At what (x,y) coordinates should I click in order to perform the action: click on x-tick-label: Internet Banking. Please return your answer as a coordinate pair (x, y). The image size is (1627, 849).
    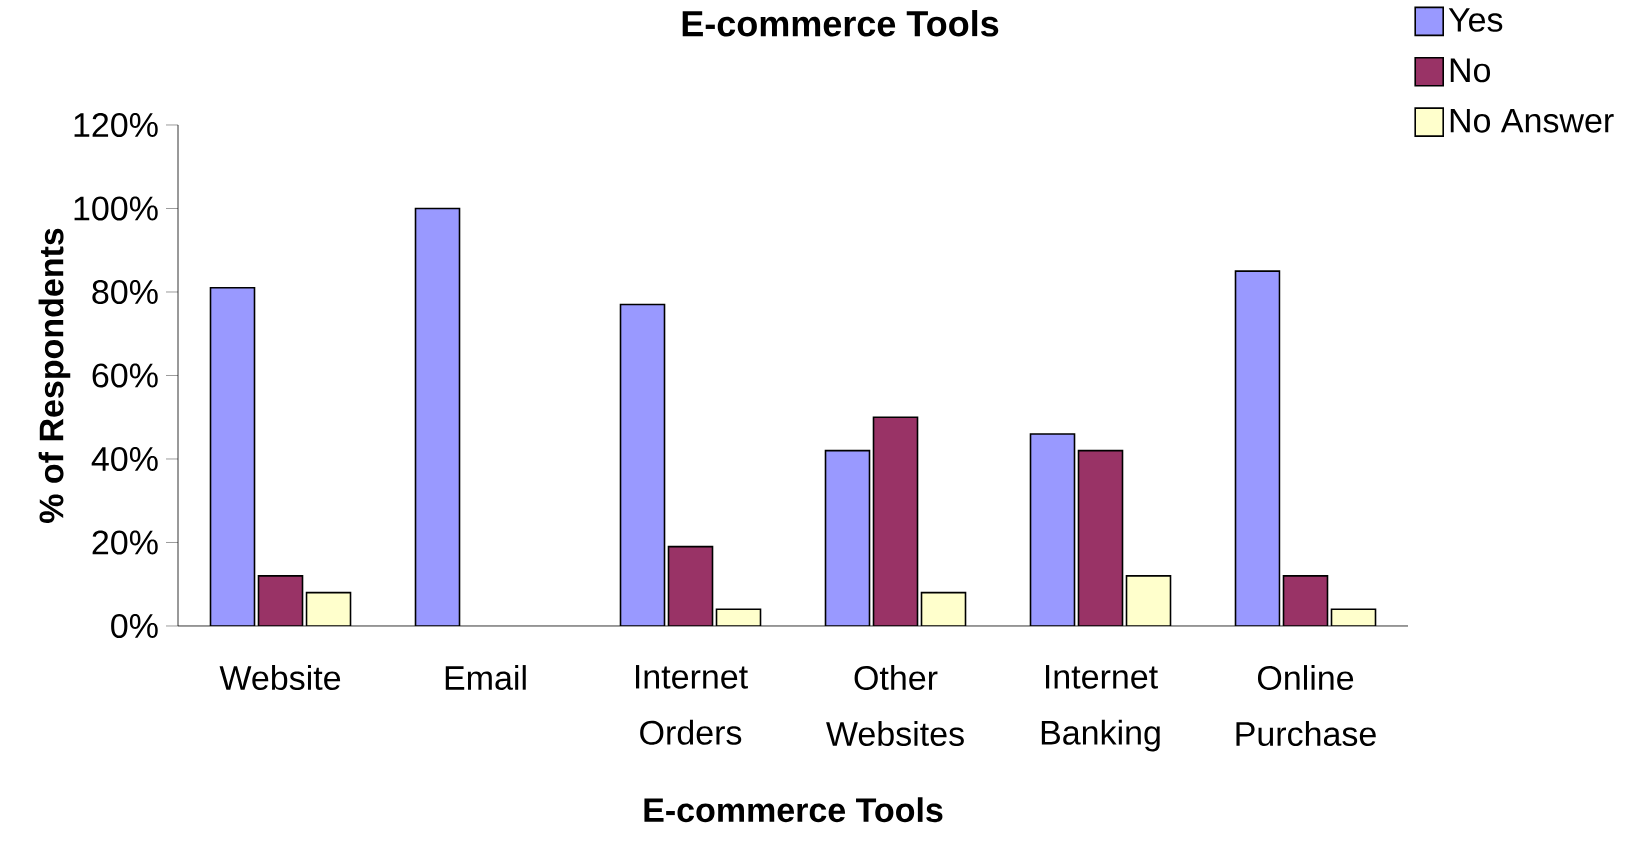
    Looking at the image, I should click on (1100, 708).